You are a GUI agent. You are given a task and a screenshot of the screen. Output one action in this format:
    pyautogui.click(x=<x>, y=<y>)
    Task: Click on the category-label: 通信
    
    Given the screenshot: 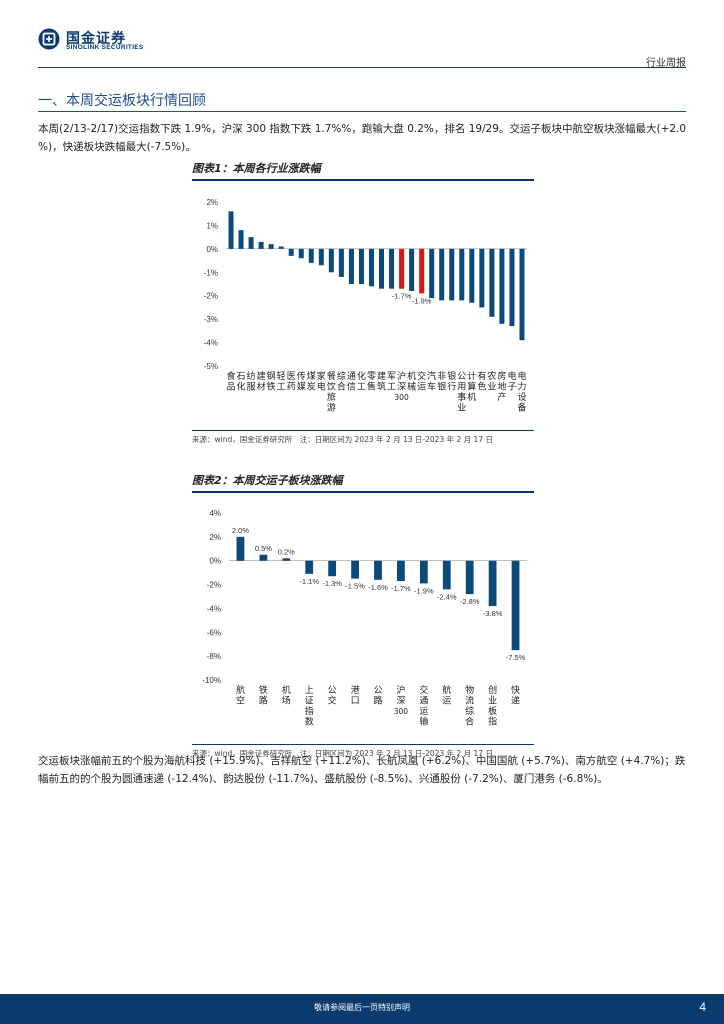 What is the action you would take?
    pyautogui.click(x=351, y=382)
    